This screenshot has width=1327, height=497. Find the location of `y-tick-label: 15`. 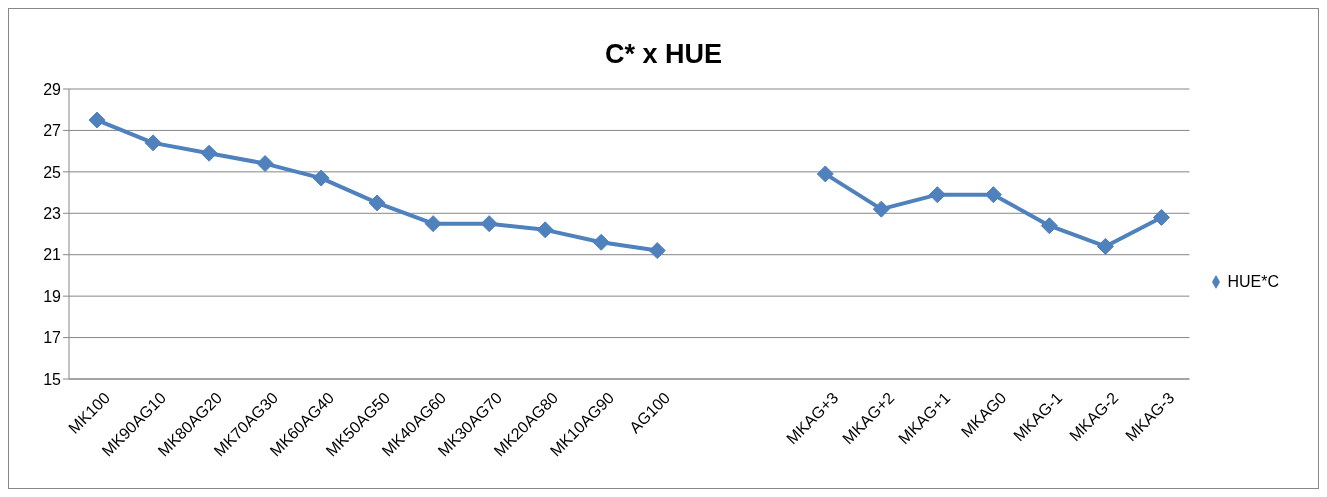

y-tick-label: 15 is located at coordinates (52, 379).